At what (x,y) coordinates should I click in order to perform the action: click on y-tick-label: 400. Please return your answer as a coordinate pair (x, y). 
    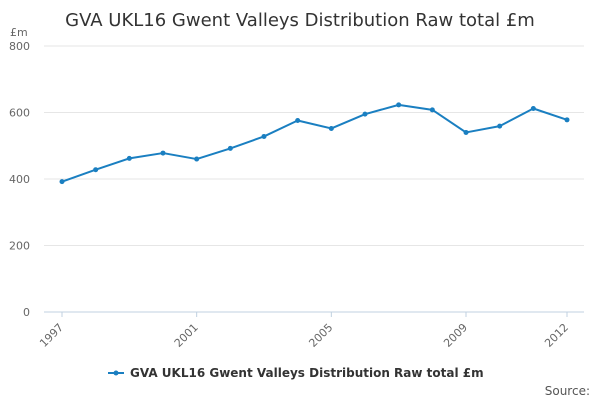
    Looking at the image, I should click on (19, 179).